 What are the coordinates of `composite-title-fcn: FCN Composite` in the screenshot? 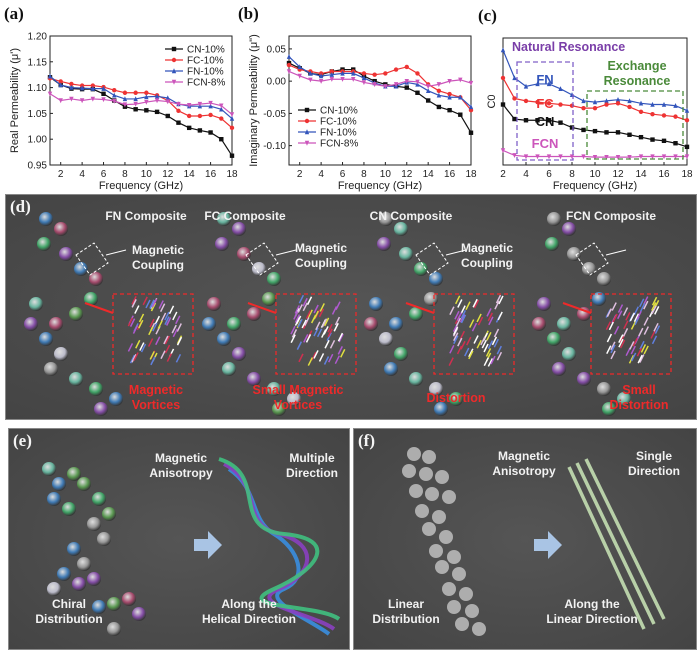 It's located at (611, 216).